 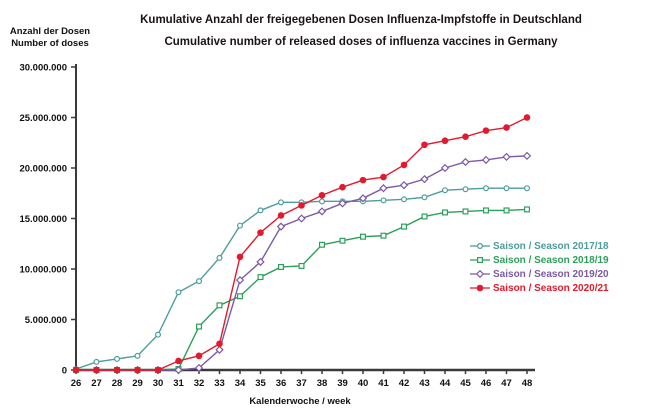 What do you see at coordinates (551, 288) in the screenshot?
I see `legend-label: Saison / Season 2020/21` at bounding box center [551, 288].